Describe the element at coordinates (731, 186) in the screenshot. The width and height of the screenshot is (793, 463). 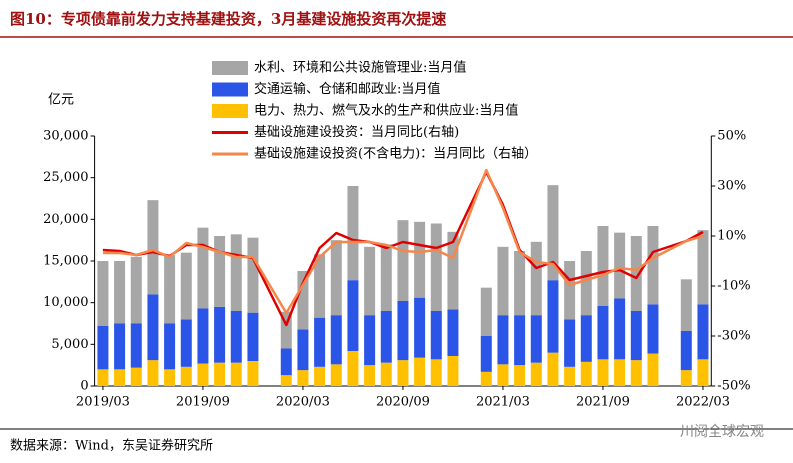
I see `y2-tick-label: 30%` at that location.